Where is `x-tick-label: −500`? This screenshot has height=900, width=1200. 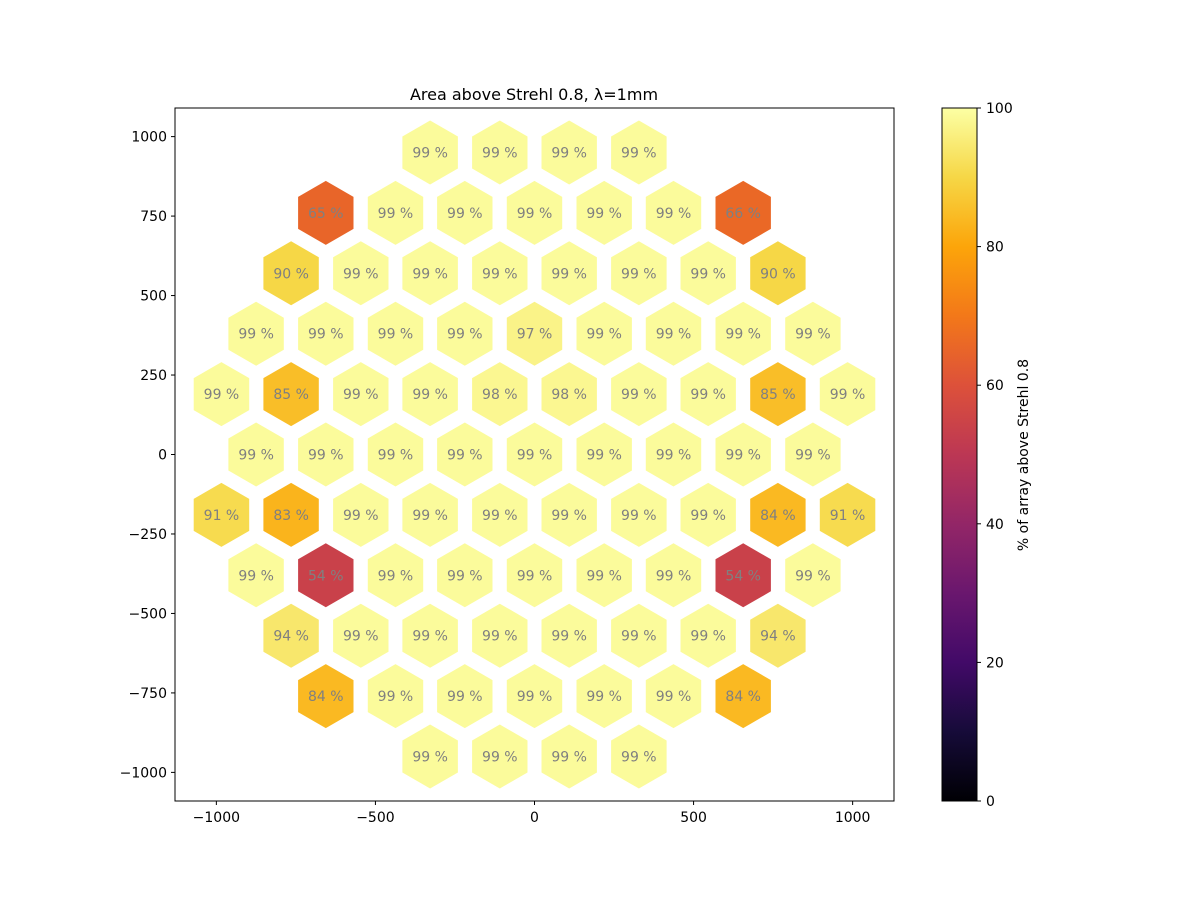
x-tick-label: −500 is located at coordinates (375, 818).